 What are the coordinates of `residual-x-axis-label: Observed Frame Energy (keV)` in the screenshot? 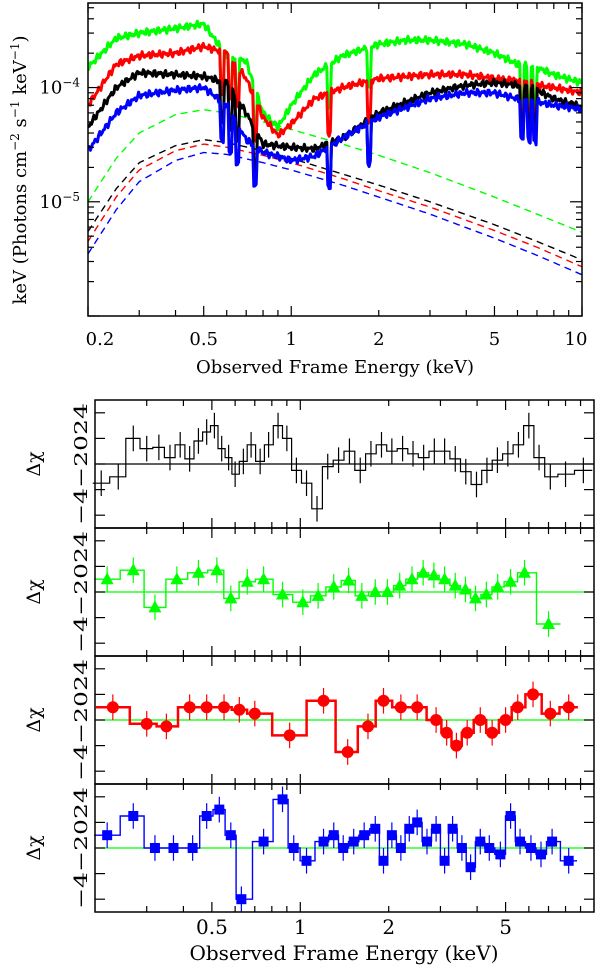 It's located at (343, 953).